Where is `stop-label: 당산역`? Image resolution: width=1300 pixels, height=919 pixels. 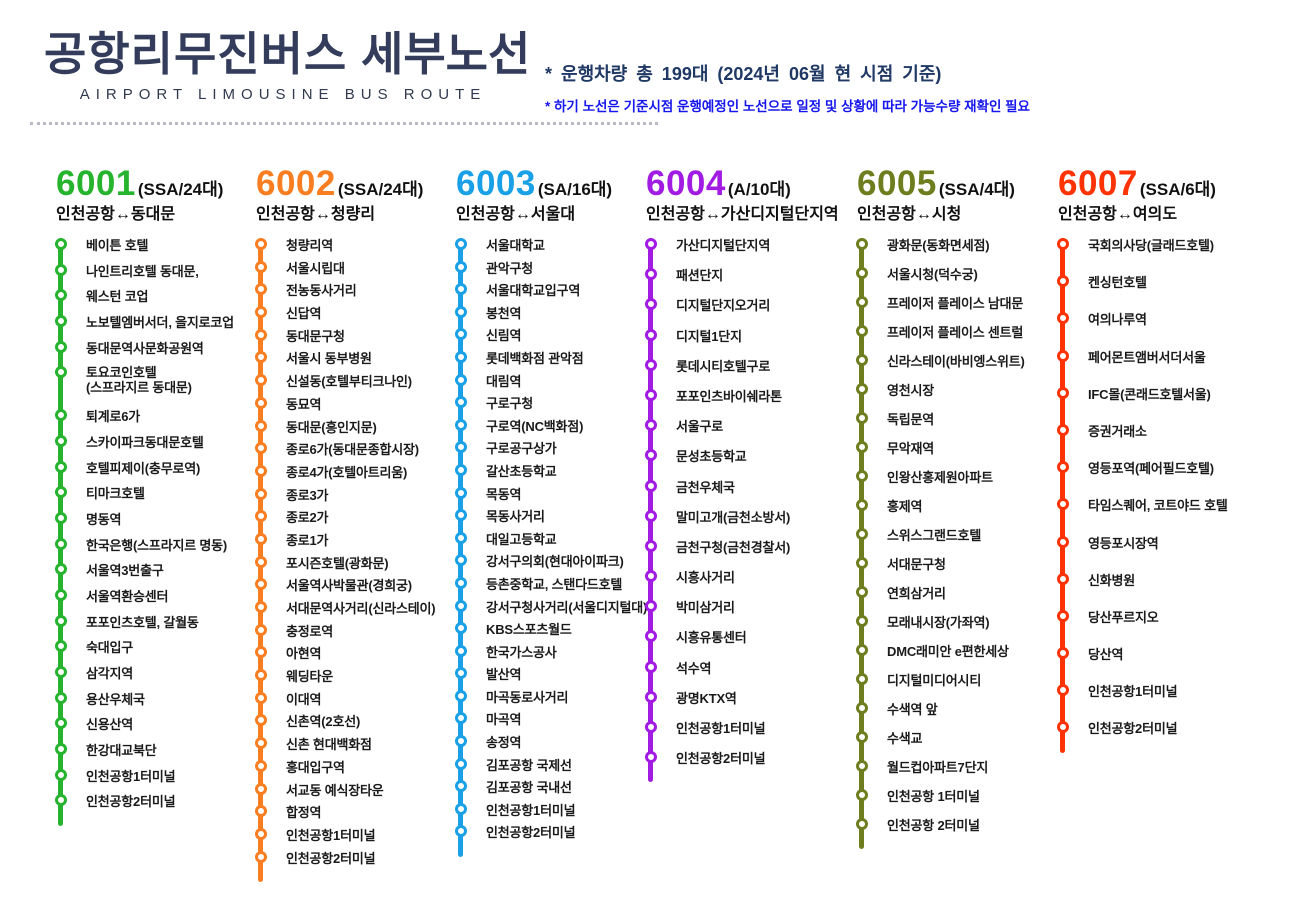
stop-label: 당산역 is located at coordinates (1106, 655).